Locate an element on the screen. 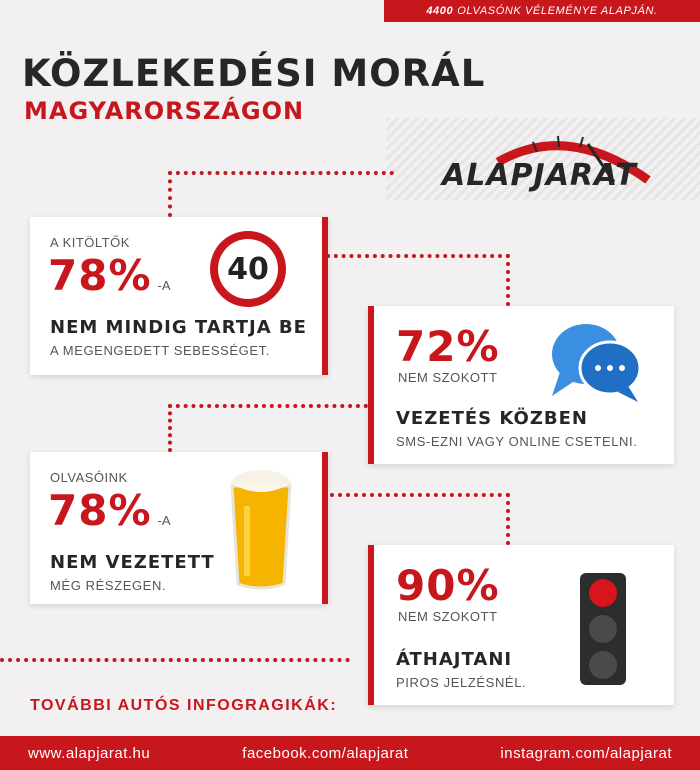 The height and width of the screenshot is (770, 700). logo-hatch-background is located at coordinates (543, 159).